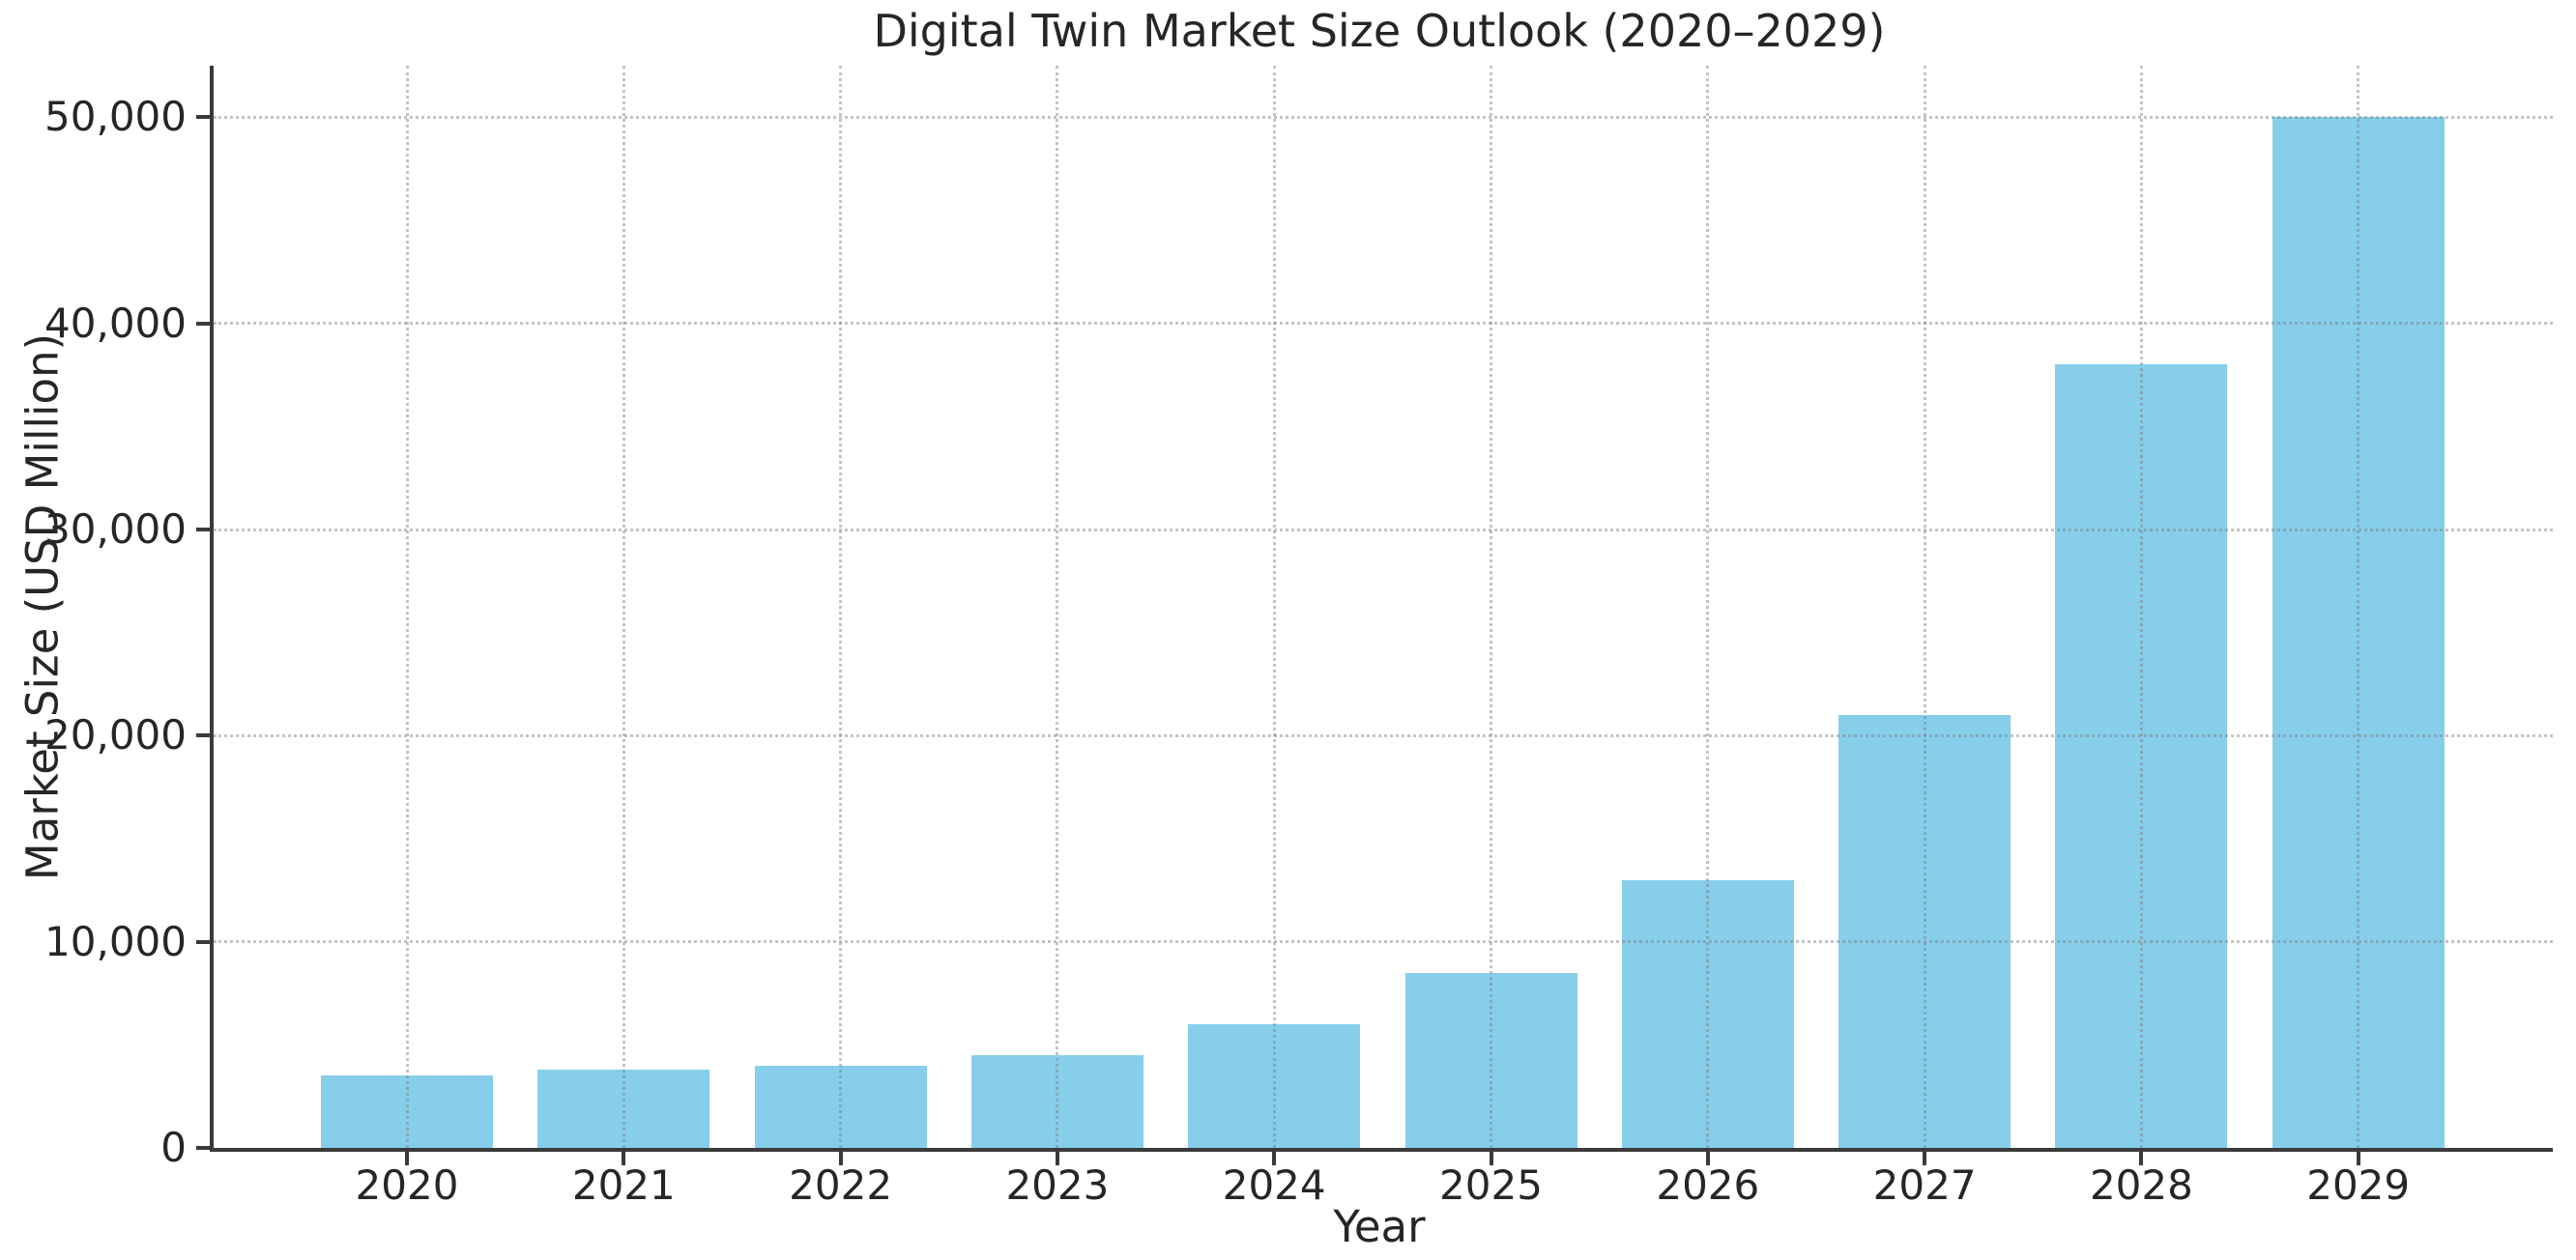  What do you see at coordinates (2141, 1185) in the screenshot?
I see `x-tick-label: 2028` at bounding box center [2141, 1185].